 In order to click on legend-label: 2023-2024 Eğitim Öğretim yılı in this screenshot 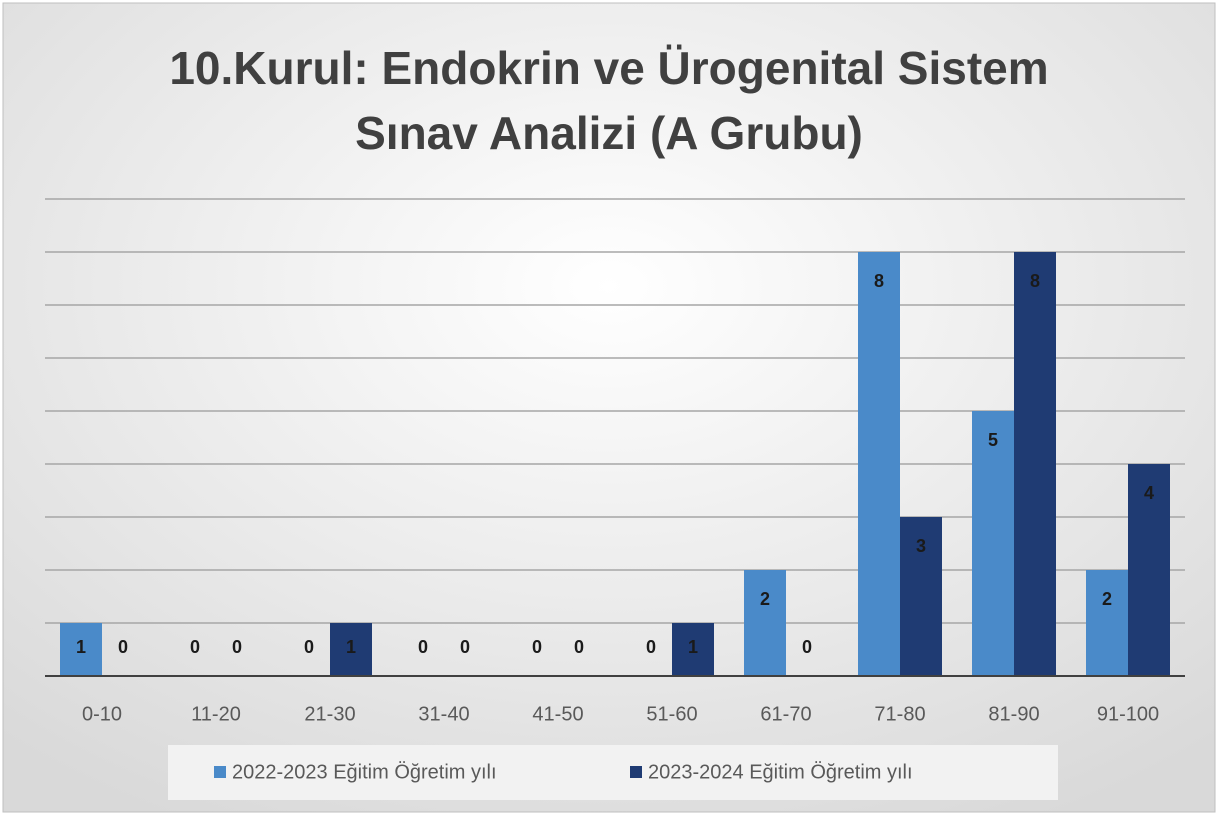, I will do `click(780, 772)`.